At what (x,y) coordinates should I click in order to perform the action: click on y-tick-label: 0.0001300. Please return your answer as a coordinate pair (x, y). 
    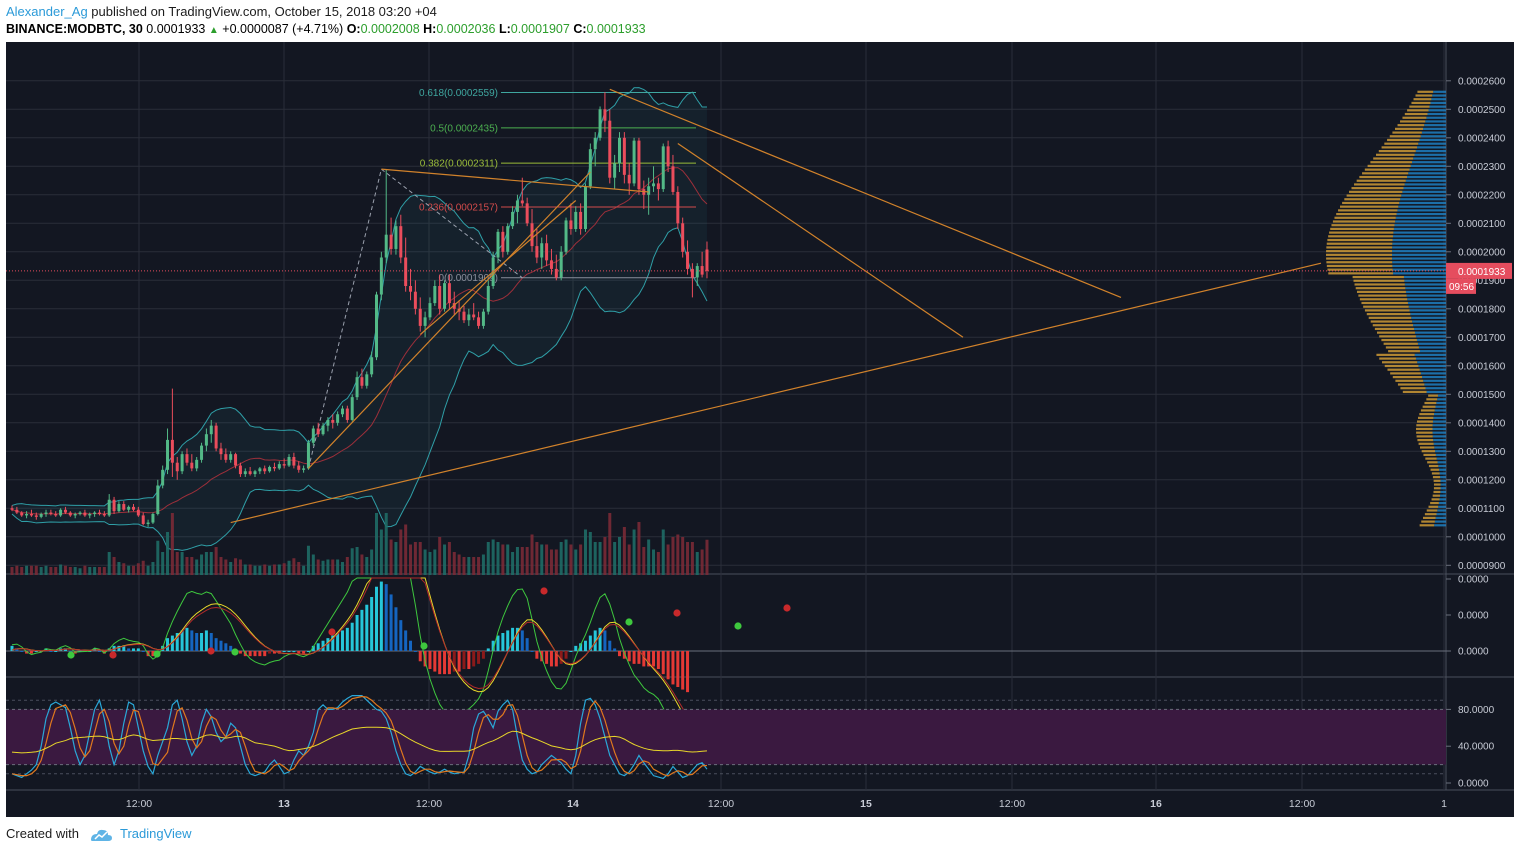
    Looking at the image, I should click on (1482, 452).